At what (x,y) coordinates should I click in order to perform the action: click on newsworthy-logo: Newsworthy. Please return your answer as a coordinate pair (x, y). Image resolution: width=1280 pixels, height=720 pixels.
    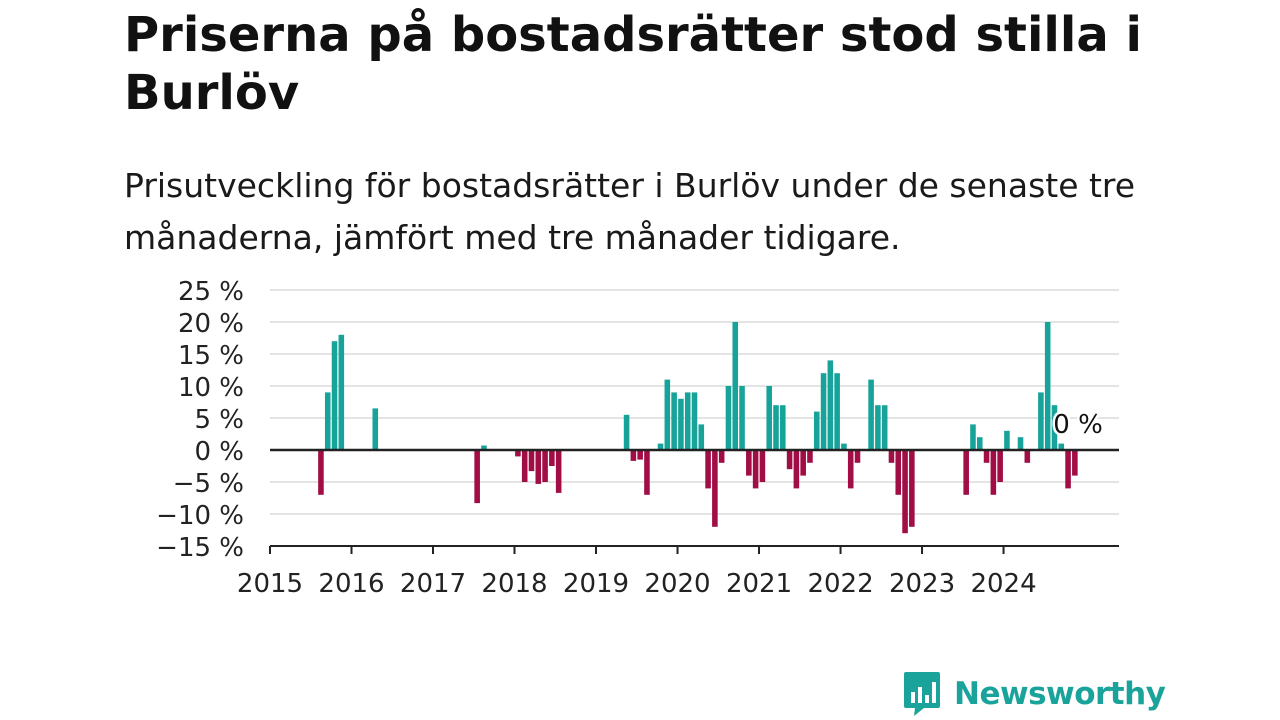
    Looking at the image, I should click on (1034, 694).